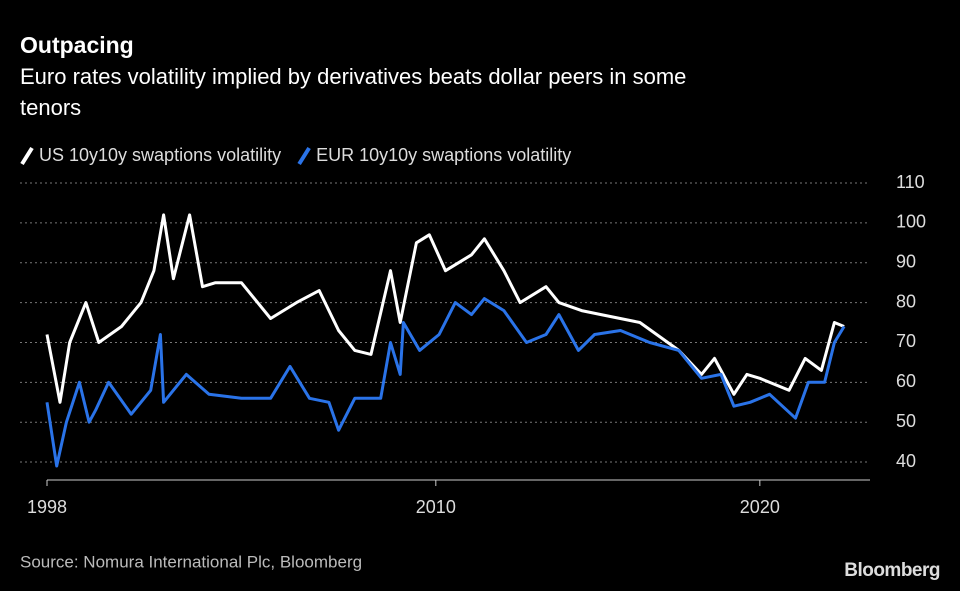 The image size is (960, 591). I want to click on legend-label: EUR 10y10y swaptions volatility, so click(443, 155).